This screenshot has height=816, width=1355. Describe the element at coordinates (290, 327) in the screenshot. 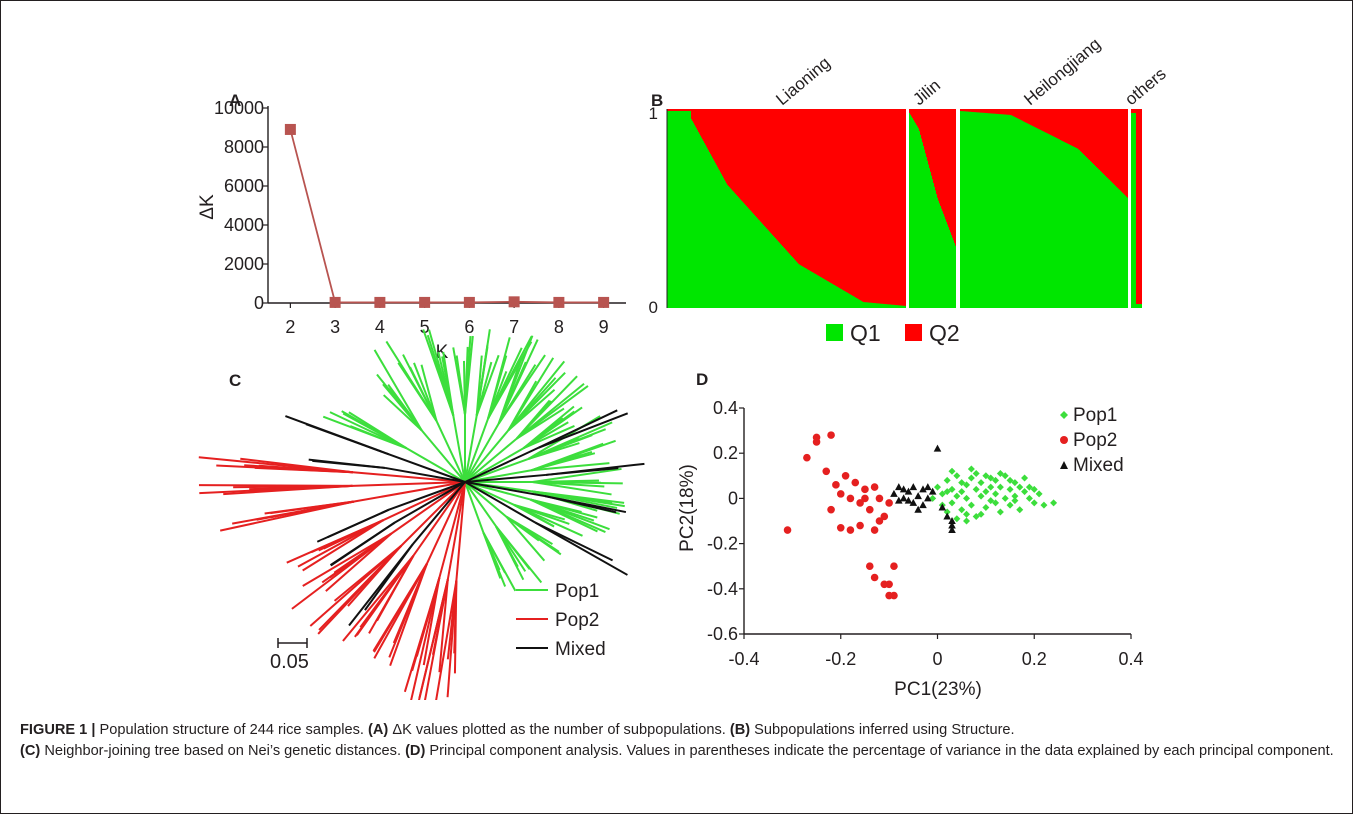

I see `chart-a-xtick-label: 2` at that location.